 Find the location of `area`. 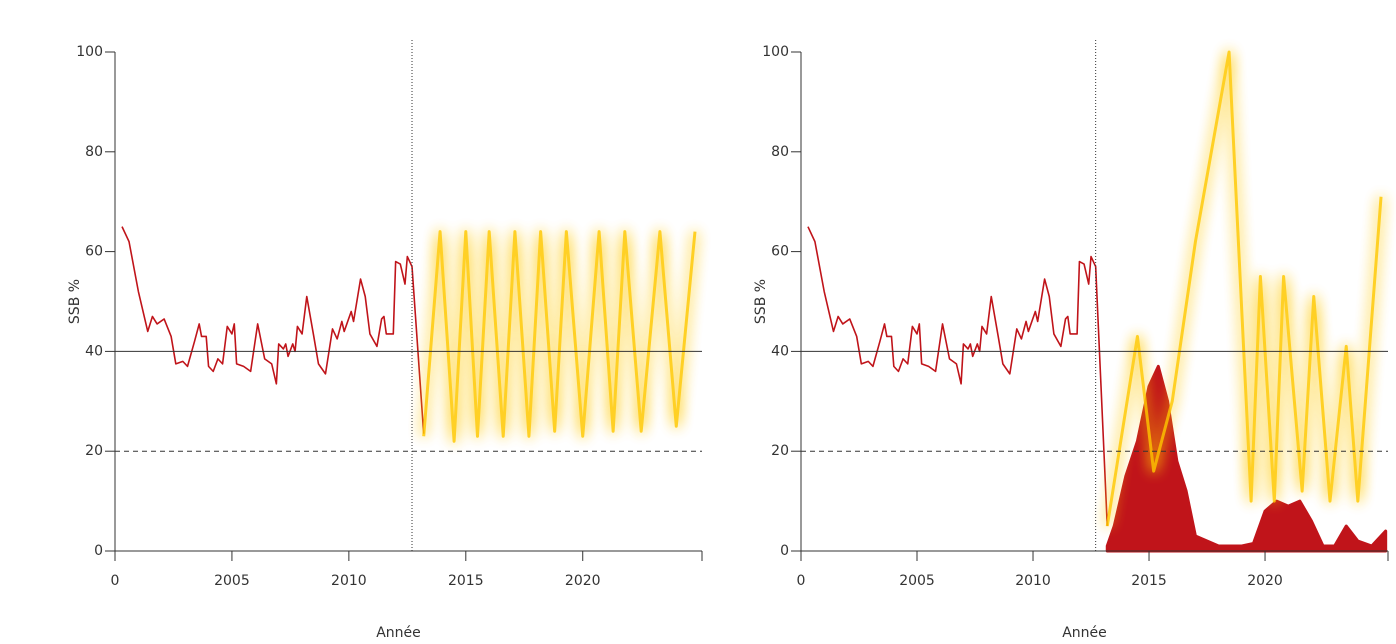

area is located at coordinates (1246, 458).